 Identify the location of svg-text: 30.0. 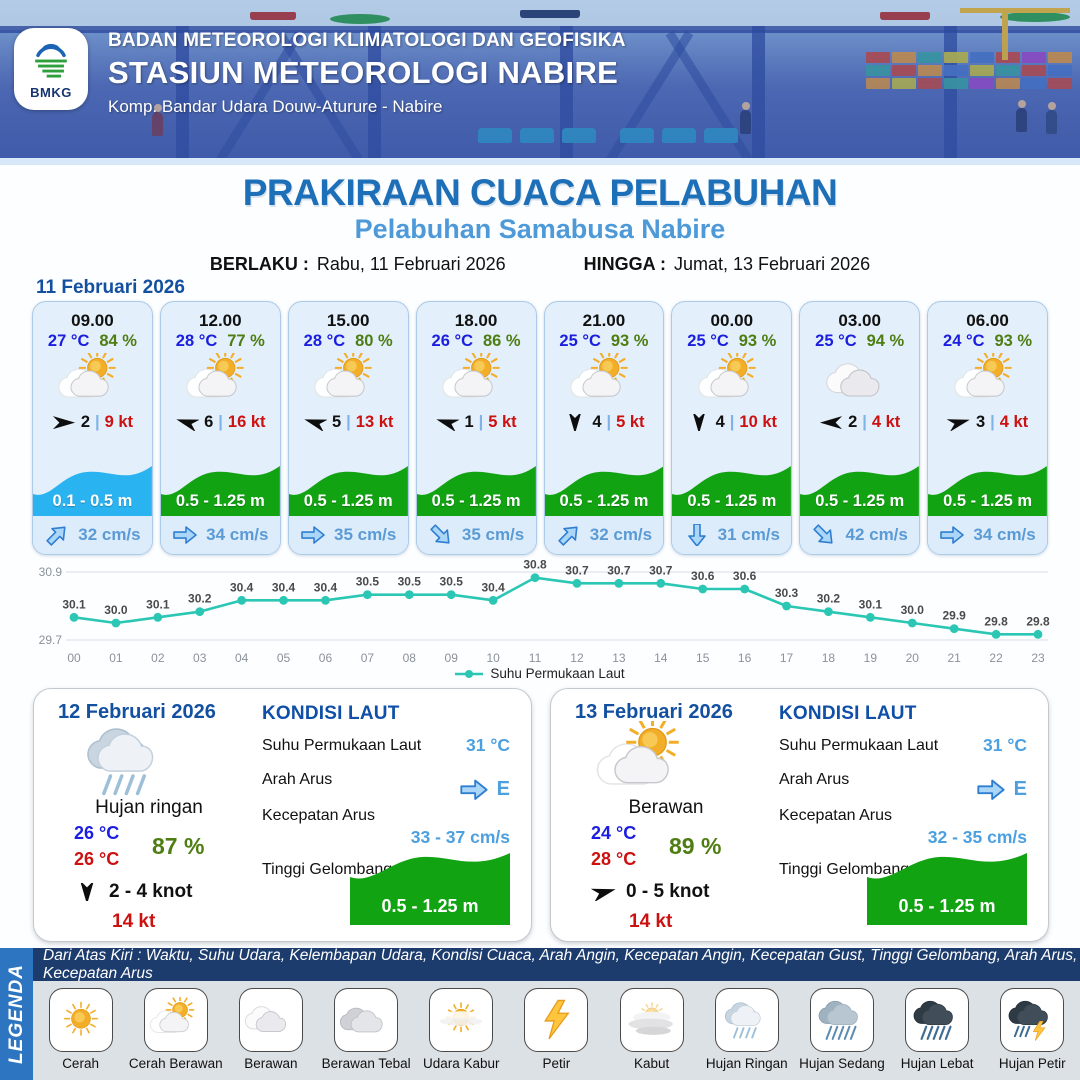
(913, 610).